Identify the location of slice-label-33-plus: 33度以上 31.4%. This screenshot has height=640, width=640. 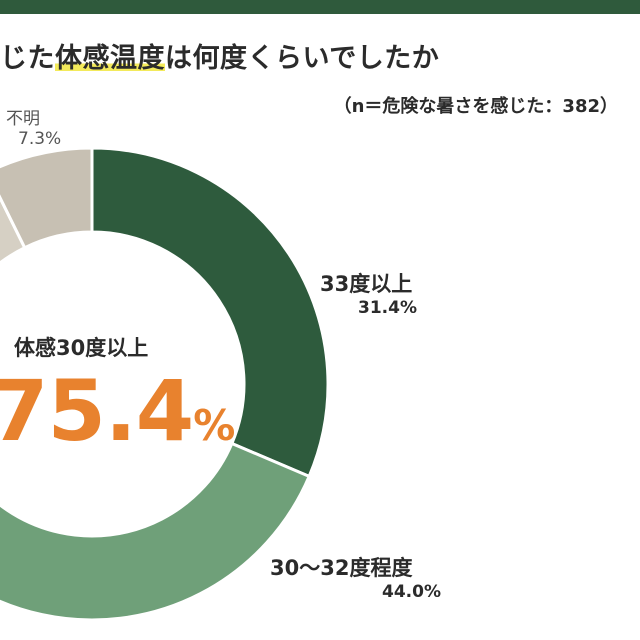
(368, 293).